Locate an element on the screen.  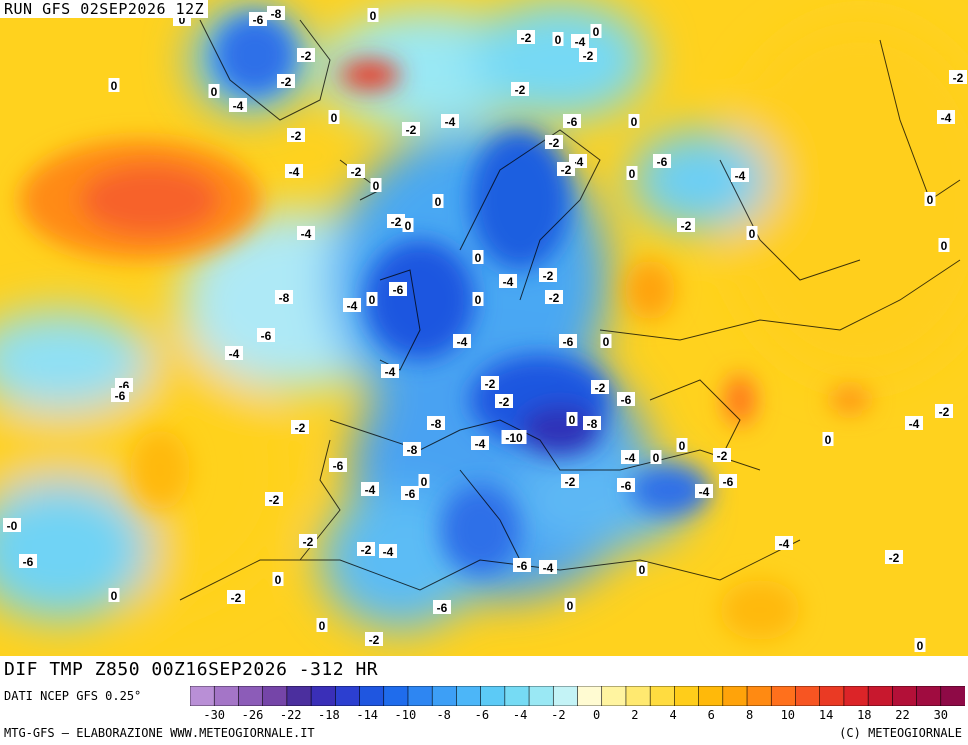
colorbar-tick-label: 22 is located at coordinates (902, 715).